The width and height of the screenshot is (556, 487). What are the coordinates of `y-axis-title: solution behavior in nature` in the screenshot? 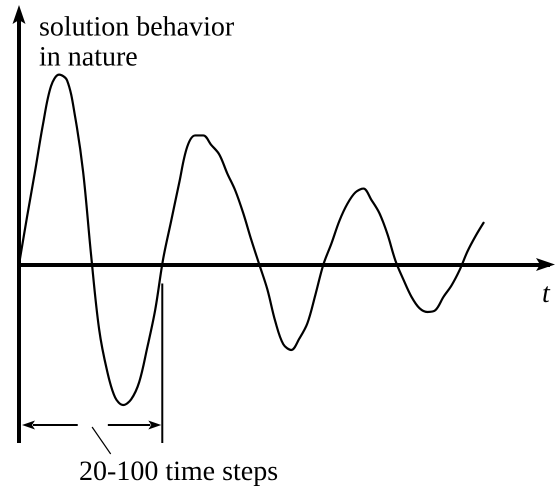 It's located at (137, 42).